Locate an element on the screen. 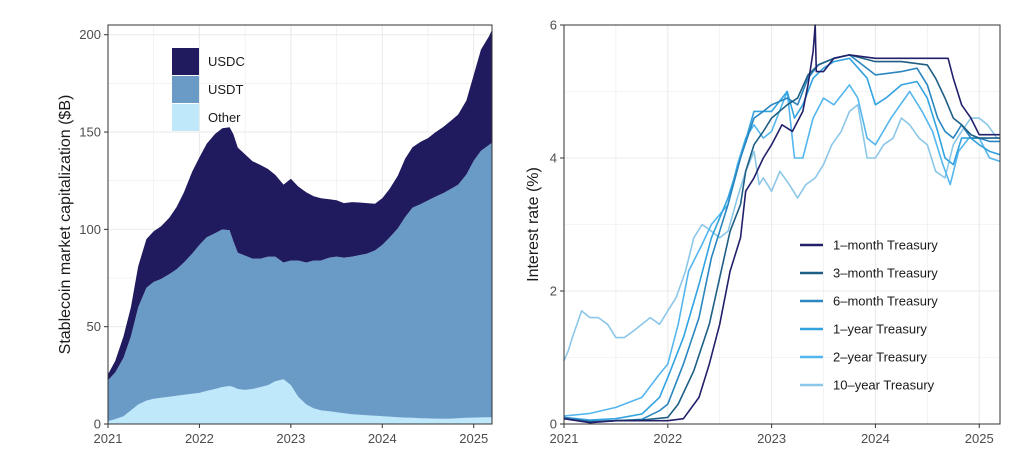 The image size is (1024, 476). y-tick-label-100: 100 is located at coordinates (90, 229).